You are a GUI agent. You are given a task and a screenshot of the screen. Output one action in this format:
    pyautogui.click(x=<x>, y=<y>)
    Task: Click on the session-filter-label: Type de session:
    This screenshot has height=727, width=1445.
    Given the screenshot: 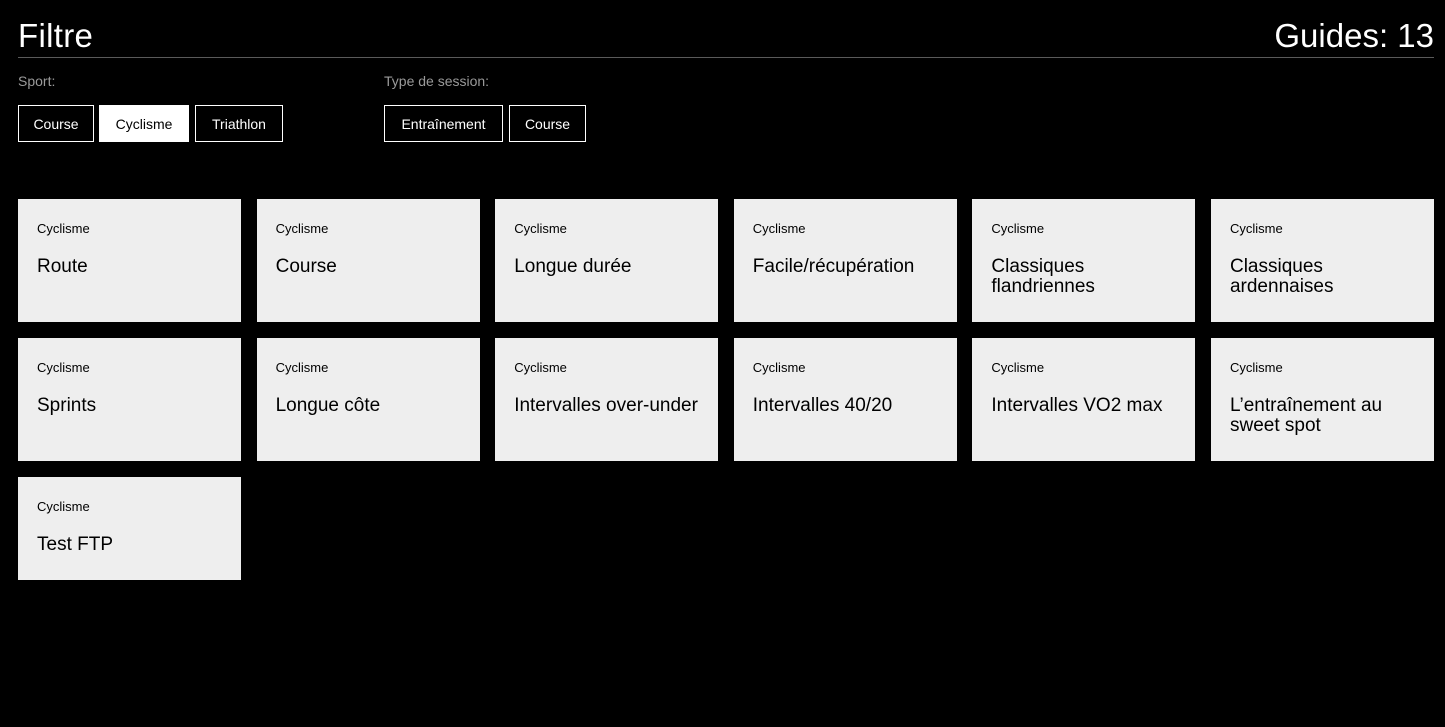 What is the action you would take?
    pyautogui.click(x=437, y=81)
    